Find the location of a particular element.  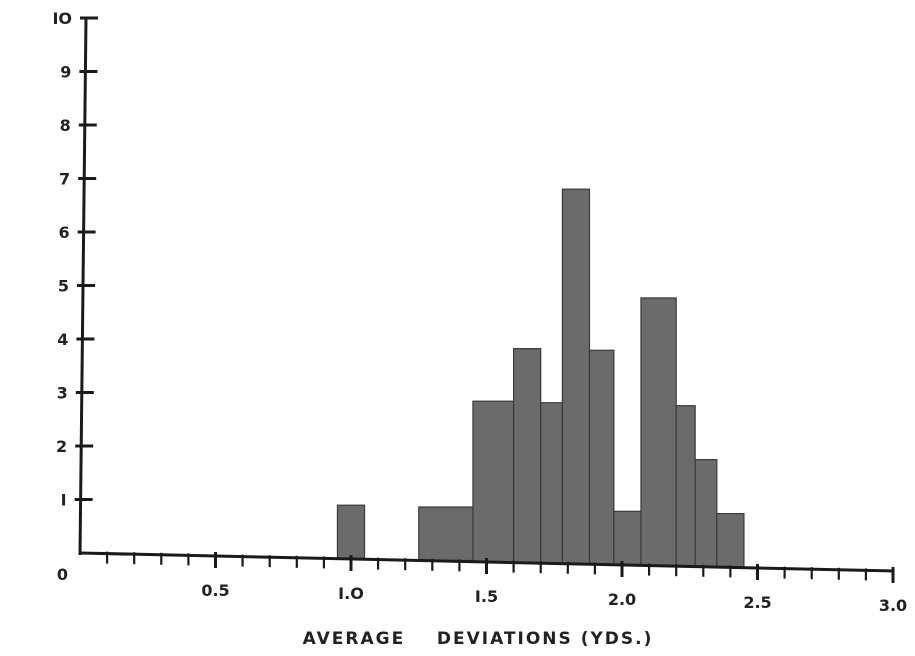

y-tick-label: 8 is located at coordinates (65, 125).